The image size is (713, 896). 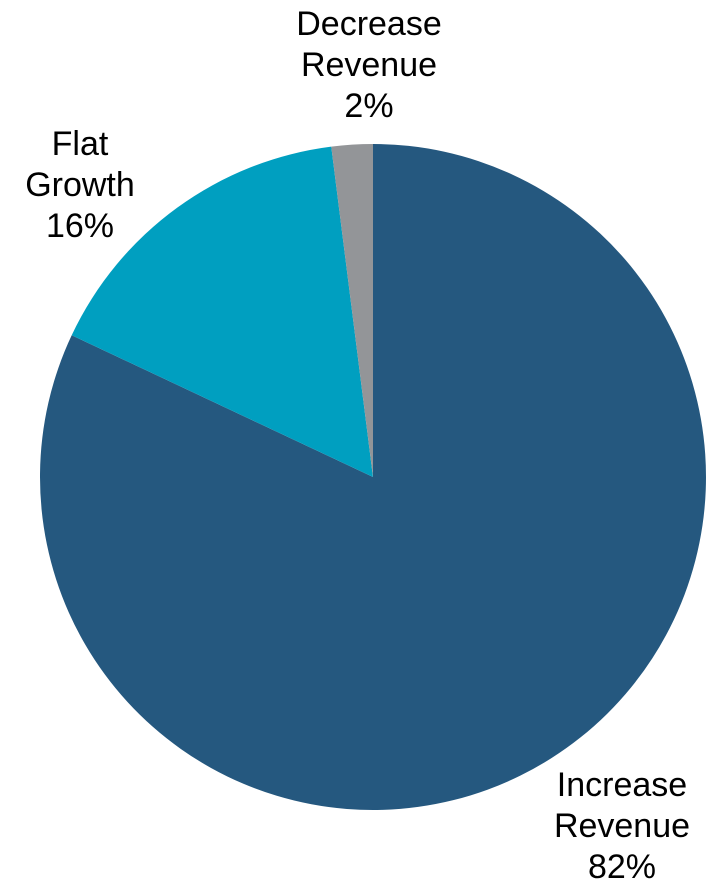 I want to click on slice-category-label: Flat, so click(x=80, y=144).